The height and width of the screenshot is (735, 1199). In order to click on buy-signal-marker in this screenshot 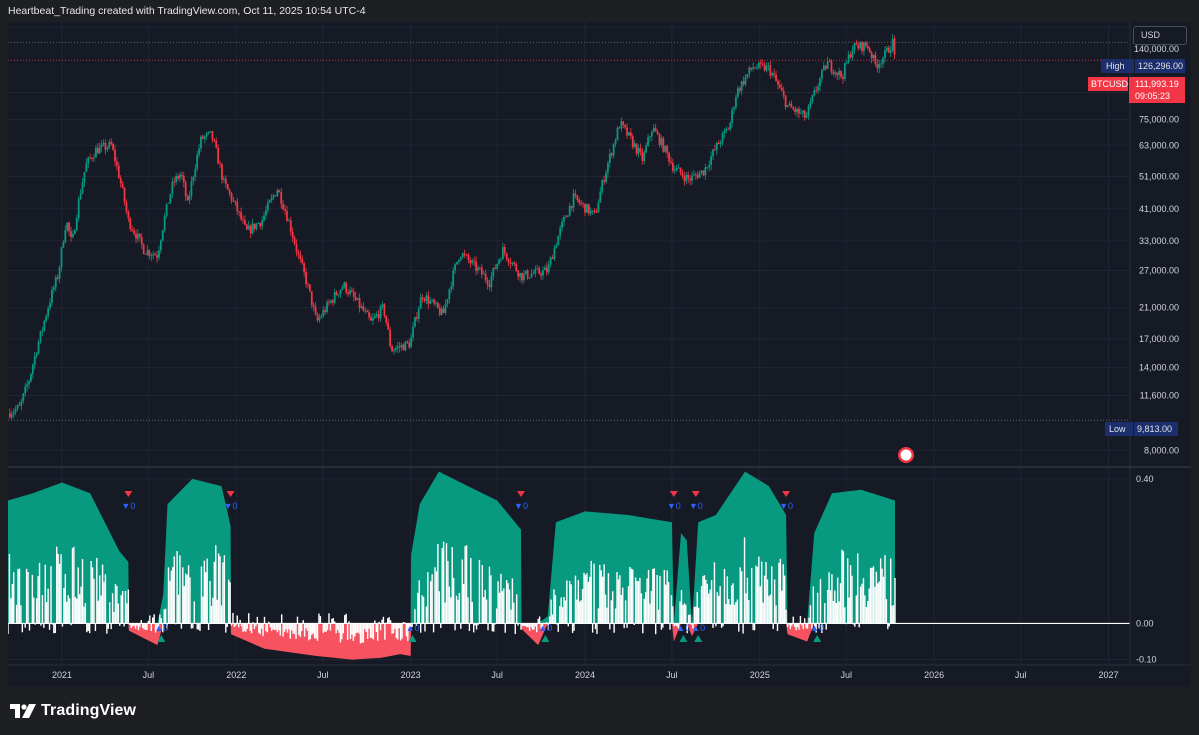, I will do `click(698, 638)`.